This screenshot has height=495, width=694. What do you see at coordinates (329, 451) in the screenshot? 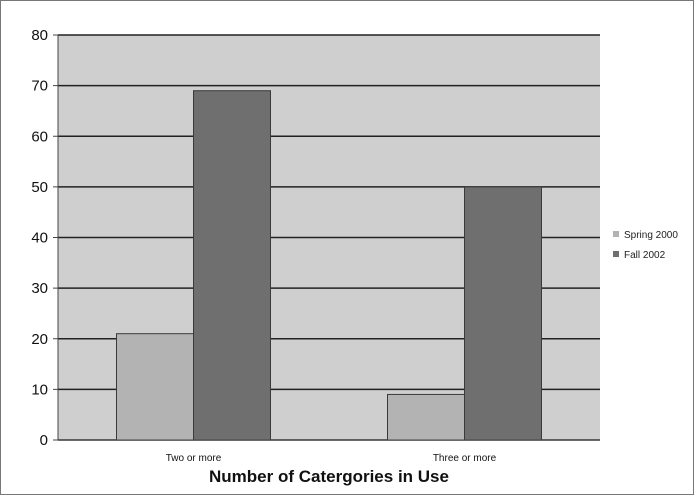
I see `x-axis: Two or more Three or more` at bounding box center [329, 451].